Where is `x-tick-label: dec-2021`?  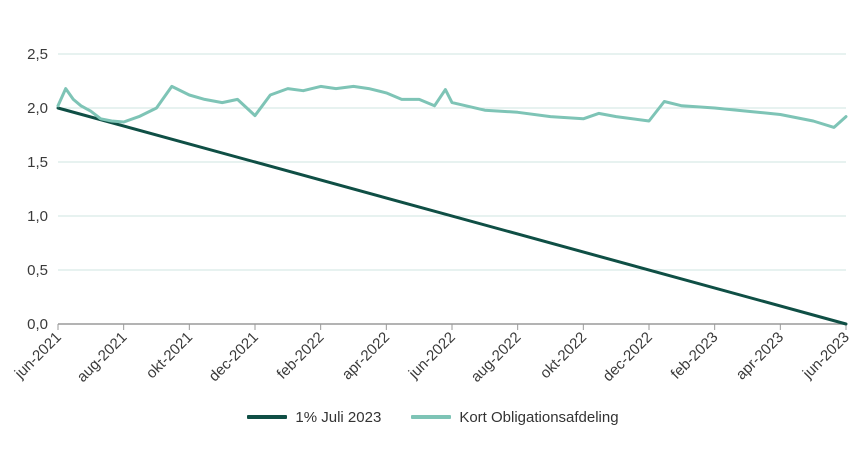
x-tick-label: dec-2021 is located at coordinates (234, 357).